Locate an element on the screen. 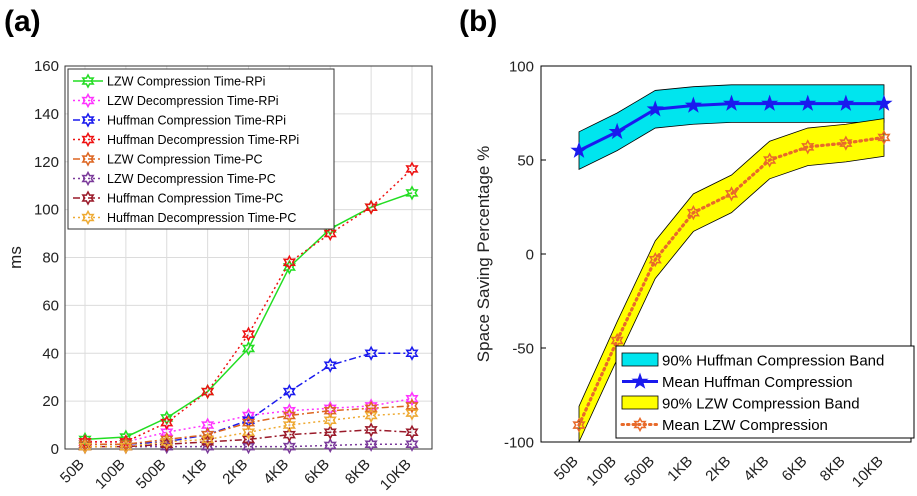  legend-label: Huffman Compression Time-PC is located at coordinates (195, 199).